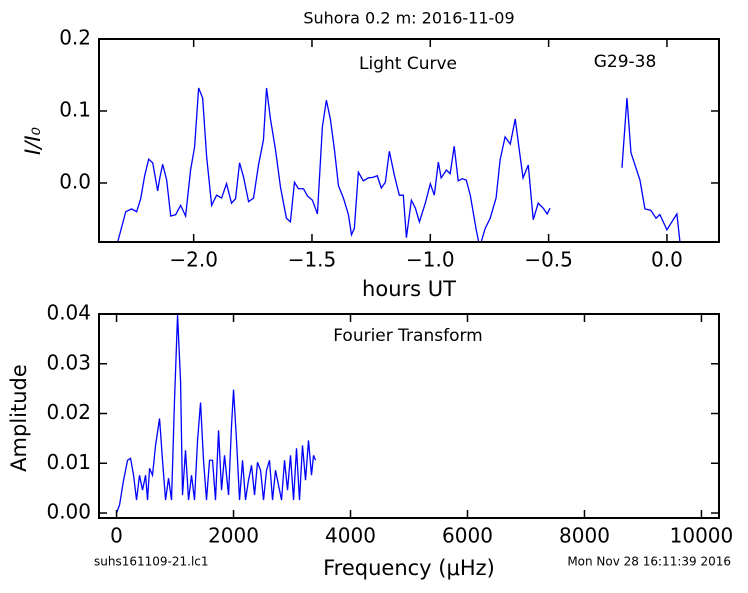  I want to click on x-tick-label: −2.0, so click(193, 260).